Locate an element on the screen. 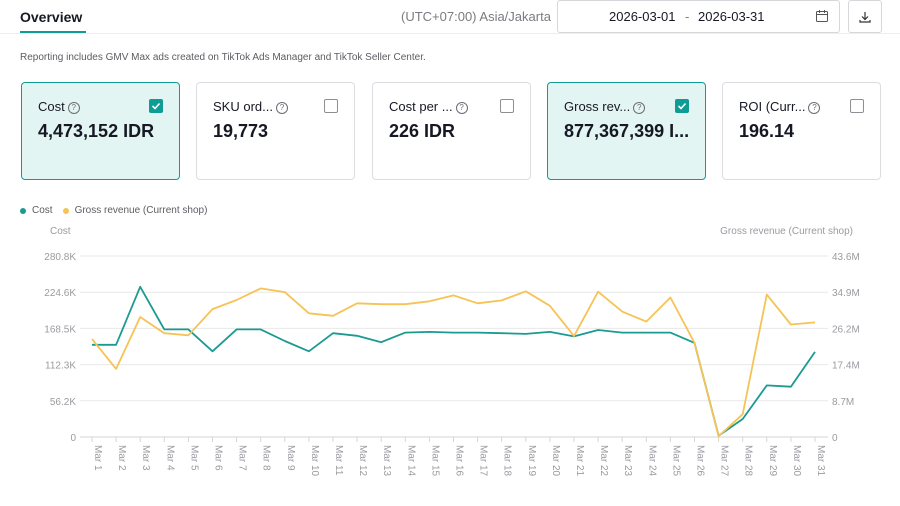 The width and height of the screenshot is (900, 506). x-tick-label: Mar 14 is located at coordinates (410, 461).